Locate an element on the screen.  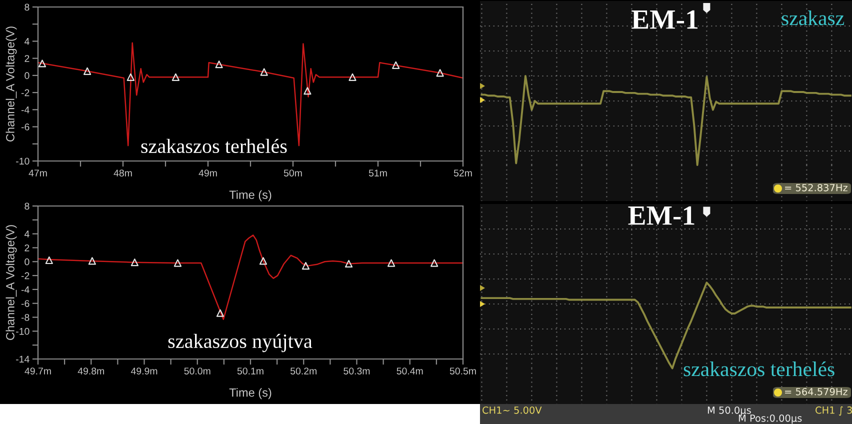
x-tick-label: 47m is located at coordinates (37, 173).